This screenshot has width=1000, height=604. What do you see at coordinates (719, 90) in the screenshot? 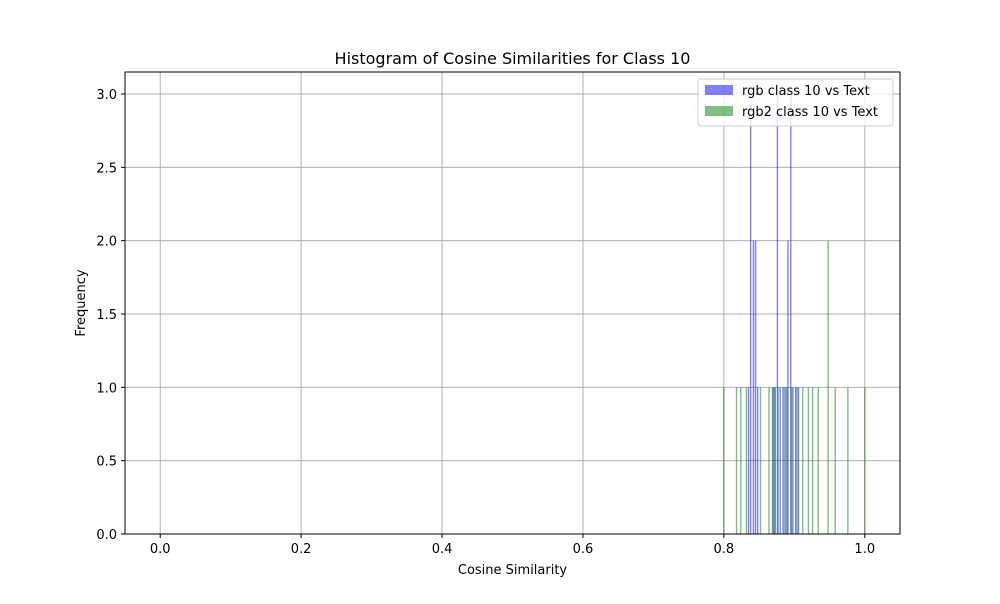
I see `legend-swatch-rgb` at bounding box center [719, 90].